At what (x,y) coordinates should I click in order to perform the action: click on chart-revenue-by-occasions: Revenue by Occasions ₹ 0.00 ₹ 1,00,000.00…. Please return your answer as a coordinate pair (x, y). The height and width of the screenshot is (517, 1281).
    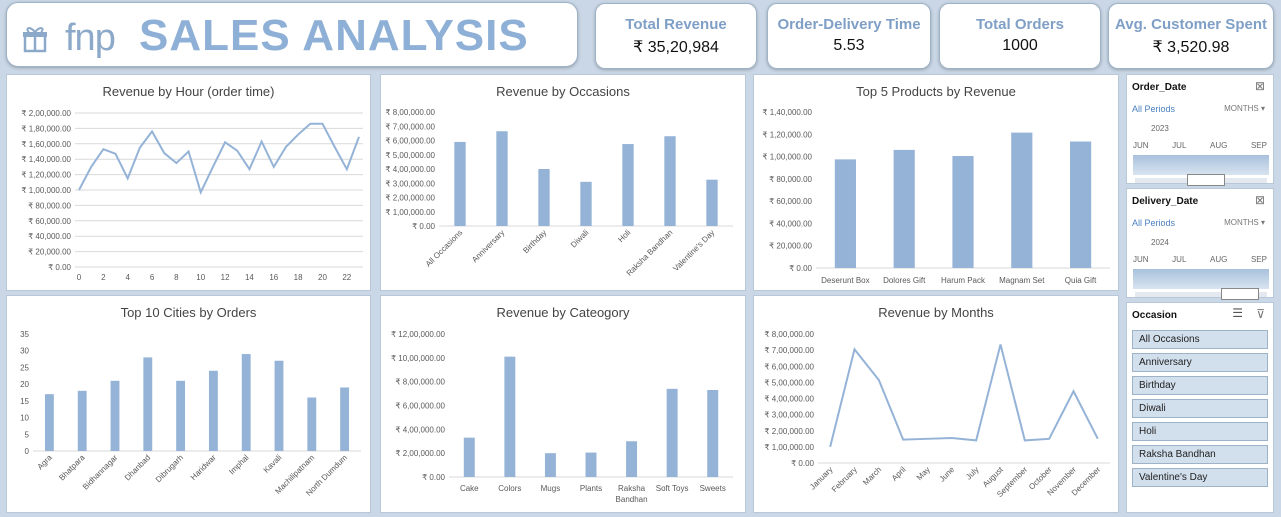
    Looking at the image, I should click on (563, 182).